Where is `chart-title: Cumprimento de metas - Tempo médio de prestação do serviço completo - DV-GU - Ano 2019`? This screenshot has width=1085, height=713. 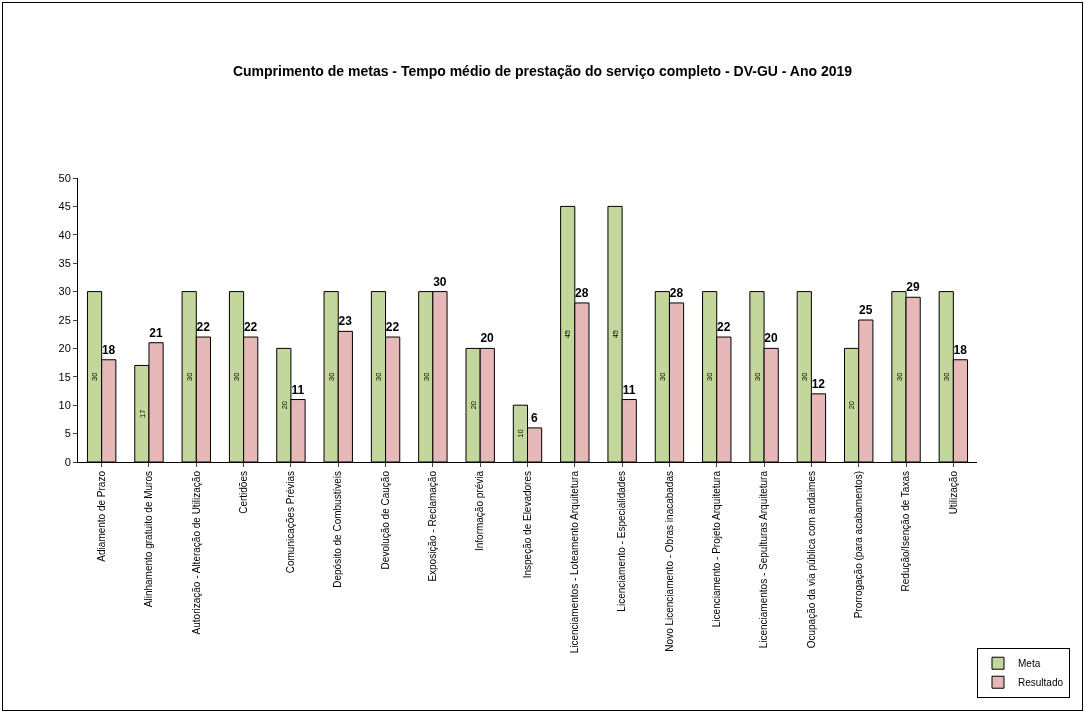 chart-title: Cumprimento de metas - Tempo médio de prestação do serviço completo - DV-GU - Ano 2019 is located at coordinates (542, 71).